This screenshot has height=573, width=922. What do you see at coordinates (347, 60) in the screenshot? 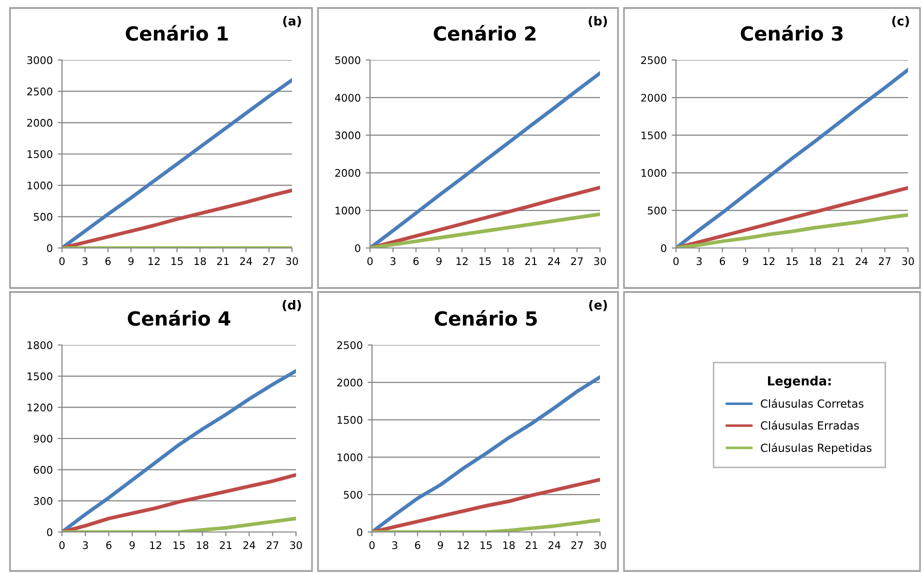
I see `y-tick-label: 5000` at bounding box center [347, 60].